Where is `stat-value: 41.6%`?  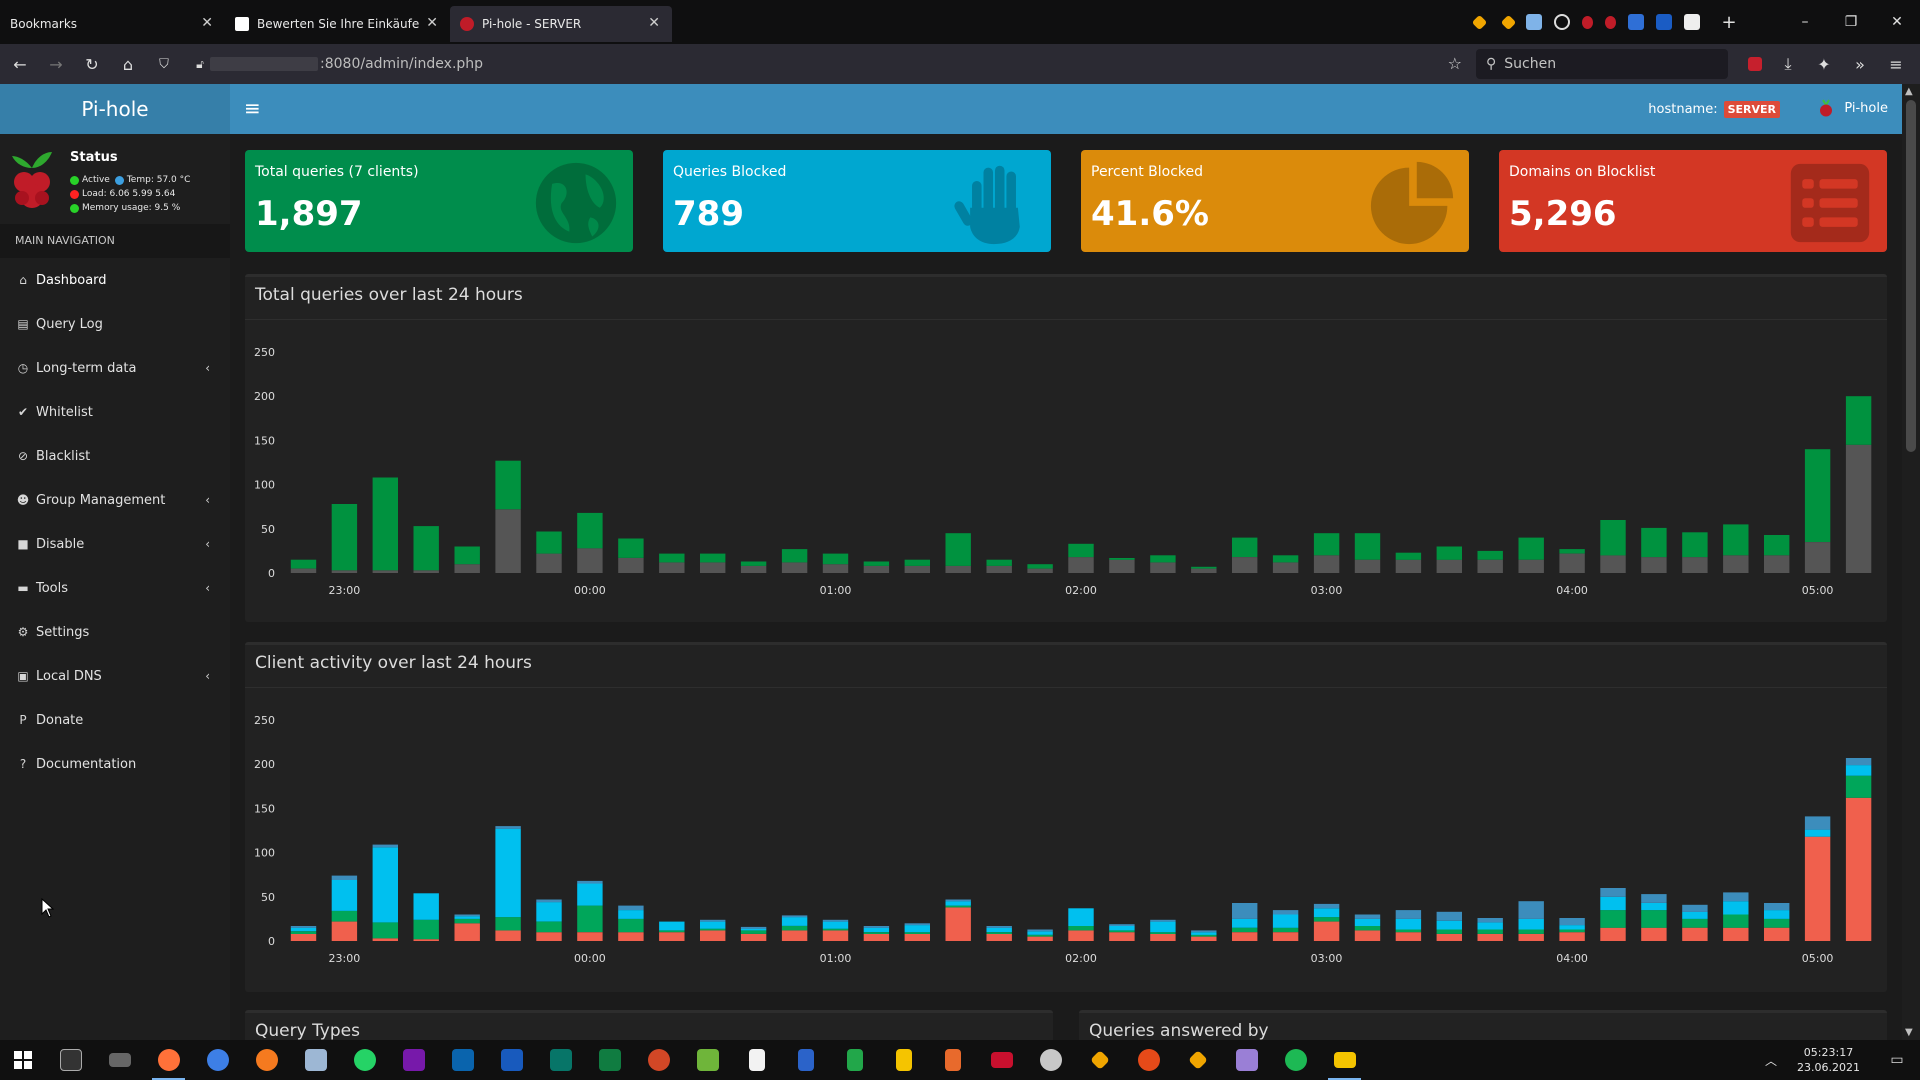
stat-value: 41.6% is located at coordinates (1150, 214).